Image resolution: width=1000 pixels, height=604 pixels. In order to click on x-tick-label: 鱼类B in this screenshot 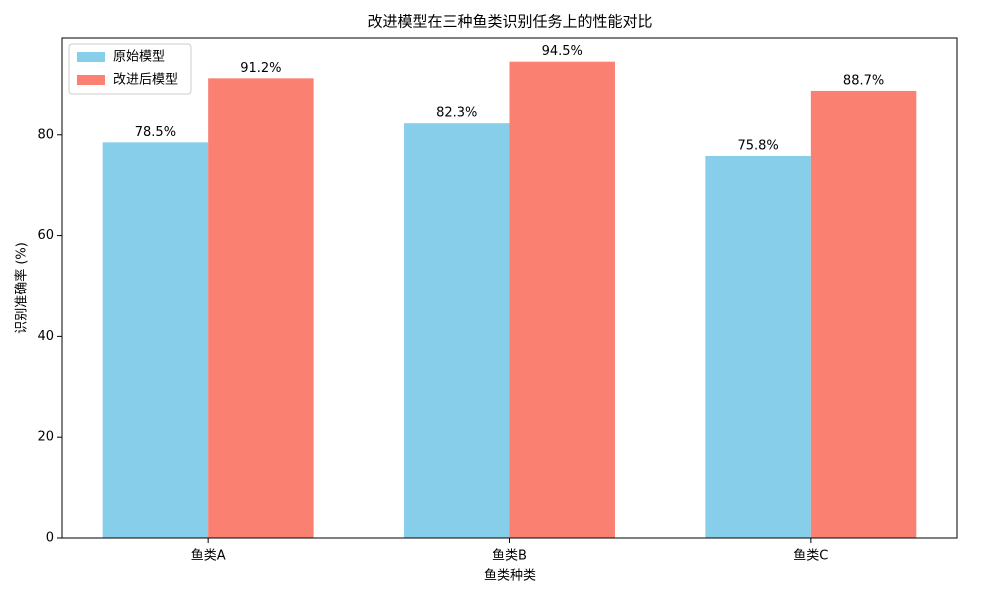, I will do `click(509, 556)`.